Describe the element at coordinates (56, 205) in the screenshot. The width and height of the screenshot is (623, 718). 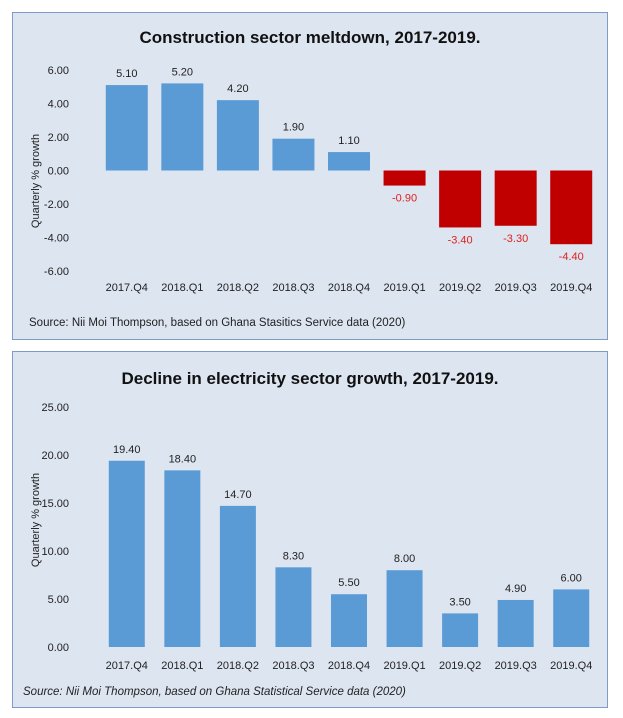
I see `y-tick-label: -2.00` at that location.